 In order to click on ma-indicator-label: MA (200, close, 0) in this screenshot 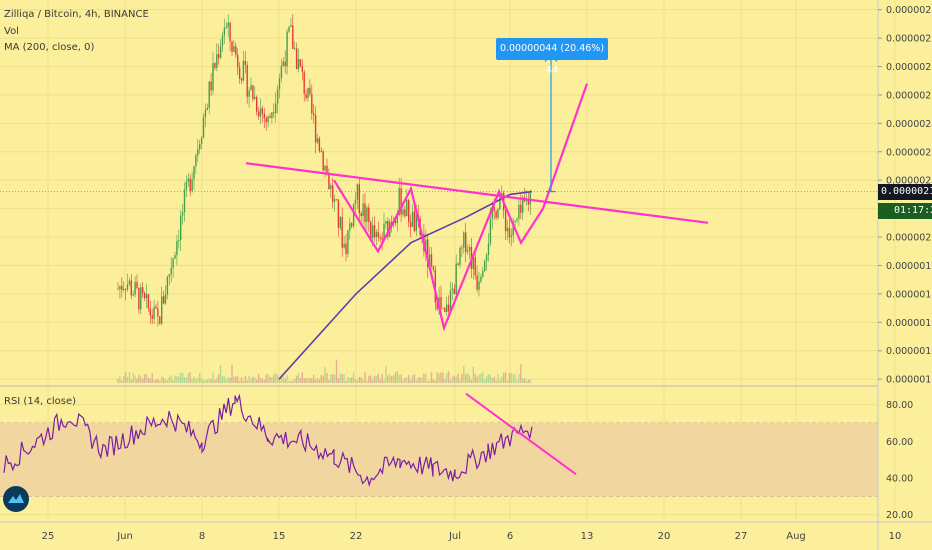, I will do `click(49, 47)`.